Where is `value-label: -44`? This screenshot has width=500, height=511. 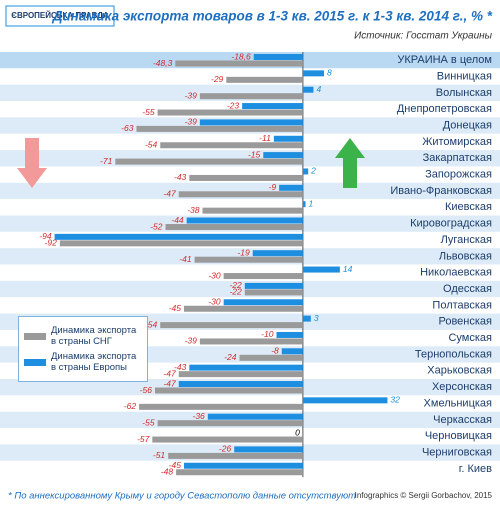
value-label: -44 is located at coordinates (177, 220).